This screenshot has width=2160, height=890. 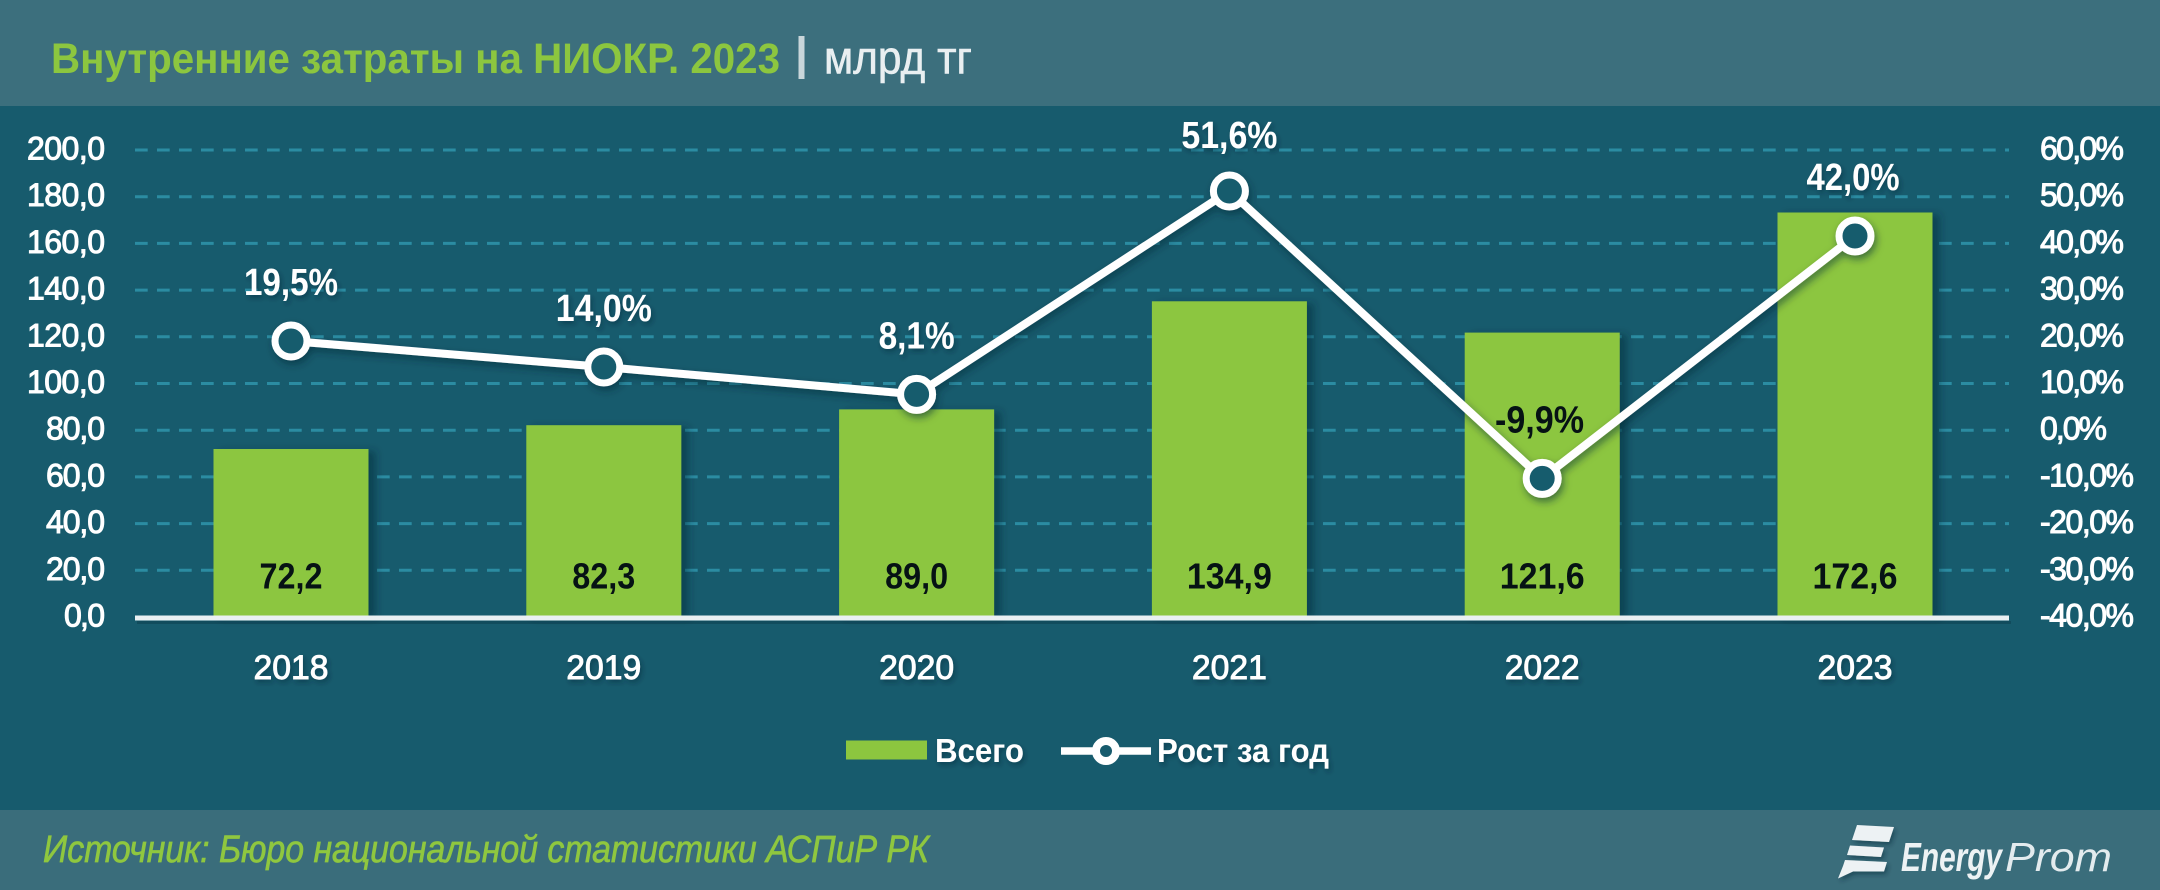 What do you see at coordinates (916, 668) in the screenshot?
I see `svg-text: 2020` at bounding box center [916, 668].